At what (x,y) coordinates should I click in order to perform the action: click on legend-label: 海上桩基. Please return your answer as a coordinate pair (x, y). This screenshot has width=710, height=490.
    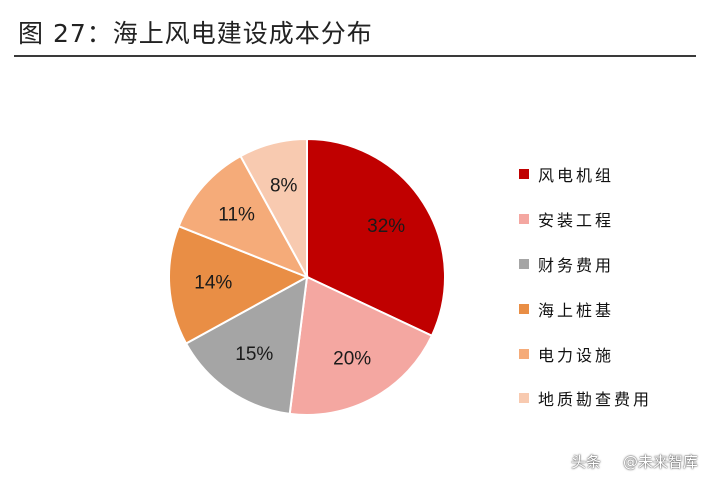
    Looking at the image, I should click on (576, 310).